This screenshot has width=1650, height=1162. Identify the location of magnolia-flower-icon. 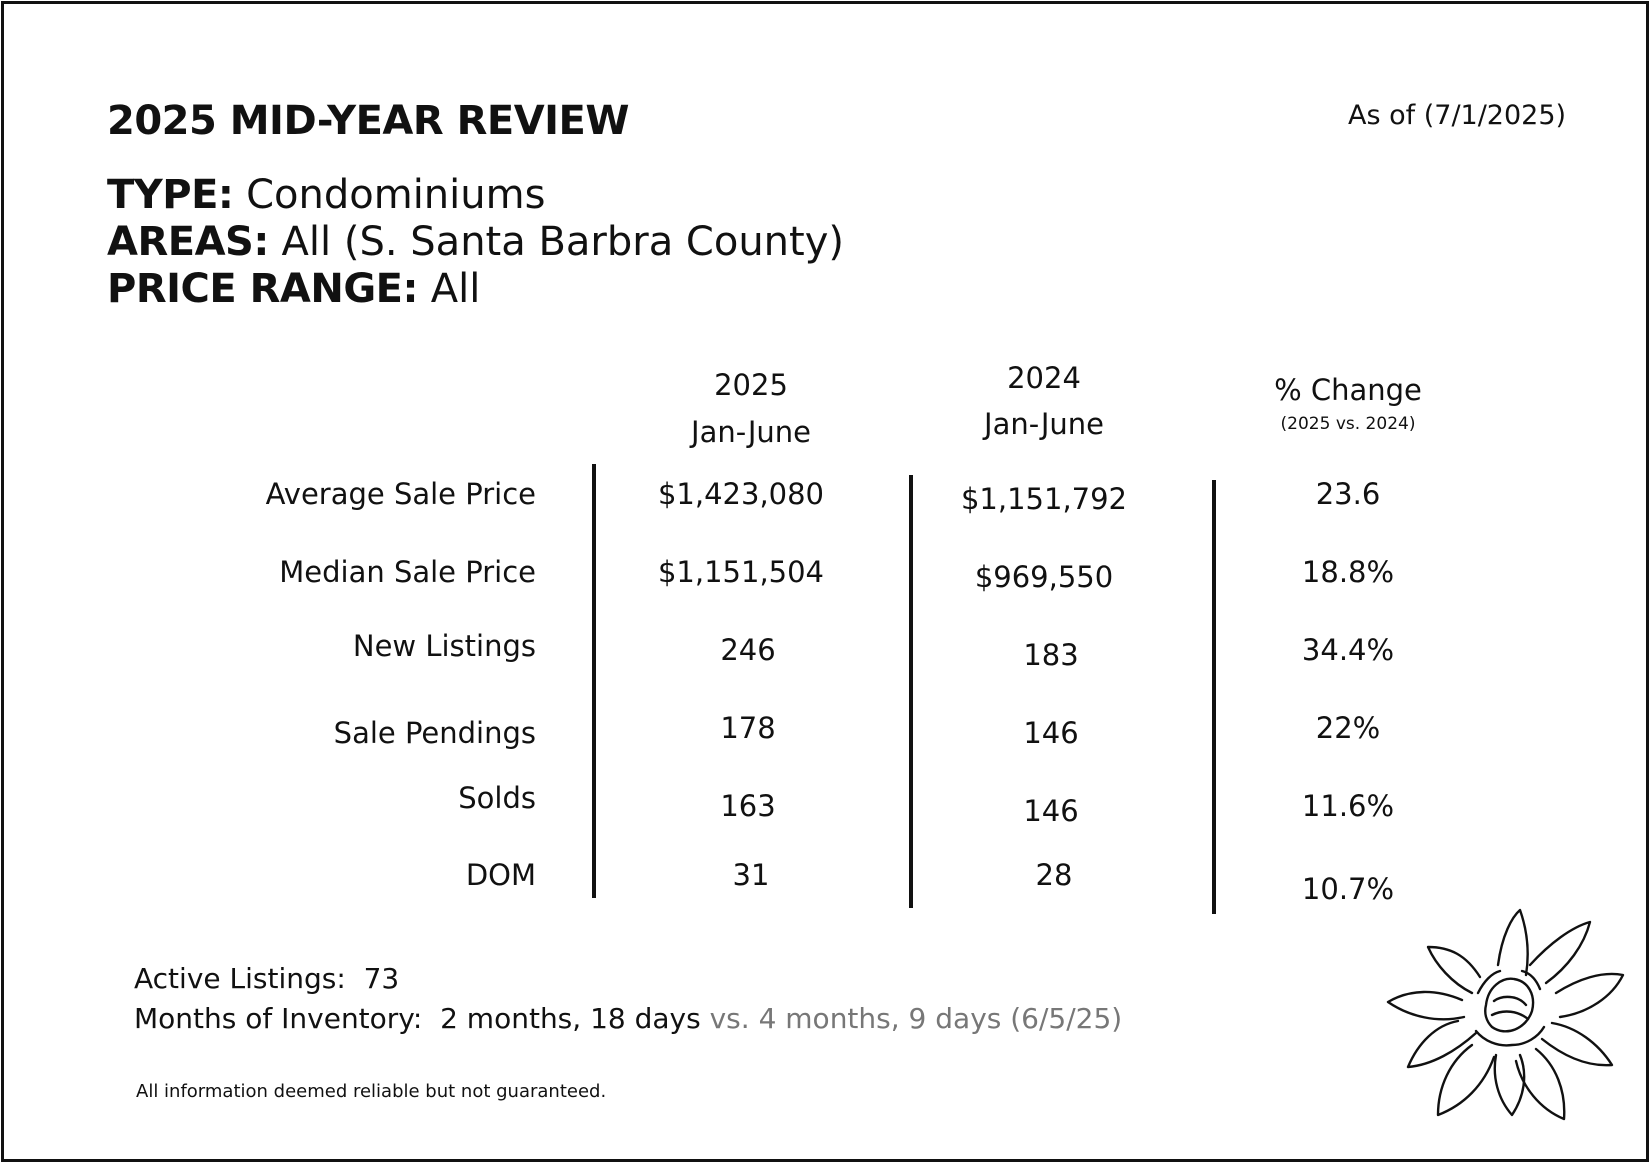
(1505, 1014).